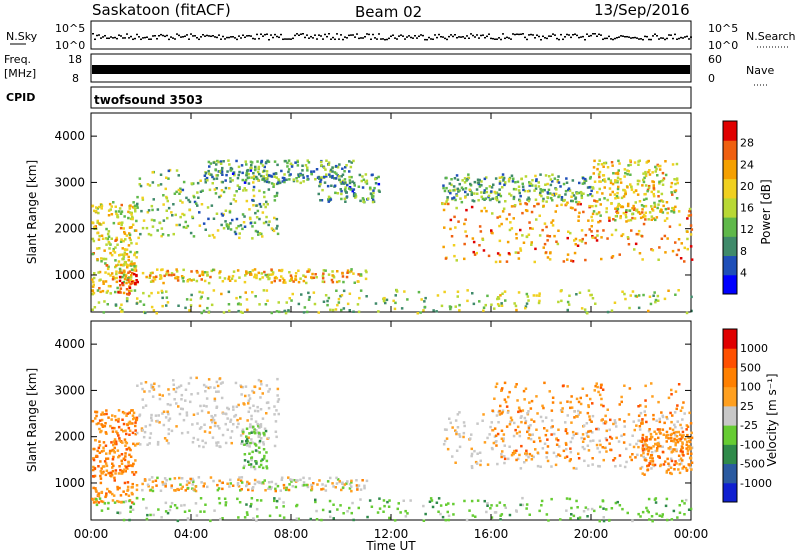 Image resolution: width=800 pixels, height=554 pixels. Describe the element at coordinates (591, 534) in the screenshot. I see `xtick-label: 20:00` at that location.